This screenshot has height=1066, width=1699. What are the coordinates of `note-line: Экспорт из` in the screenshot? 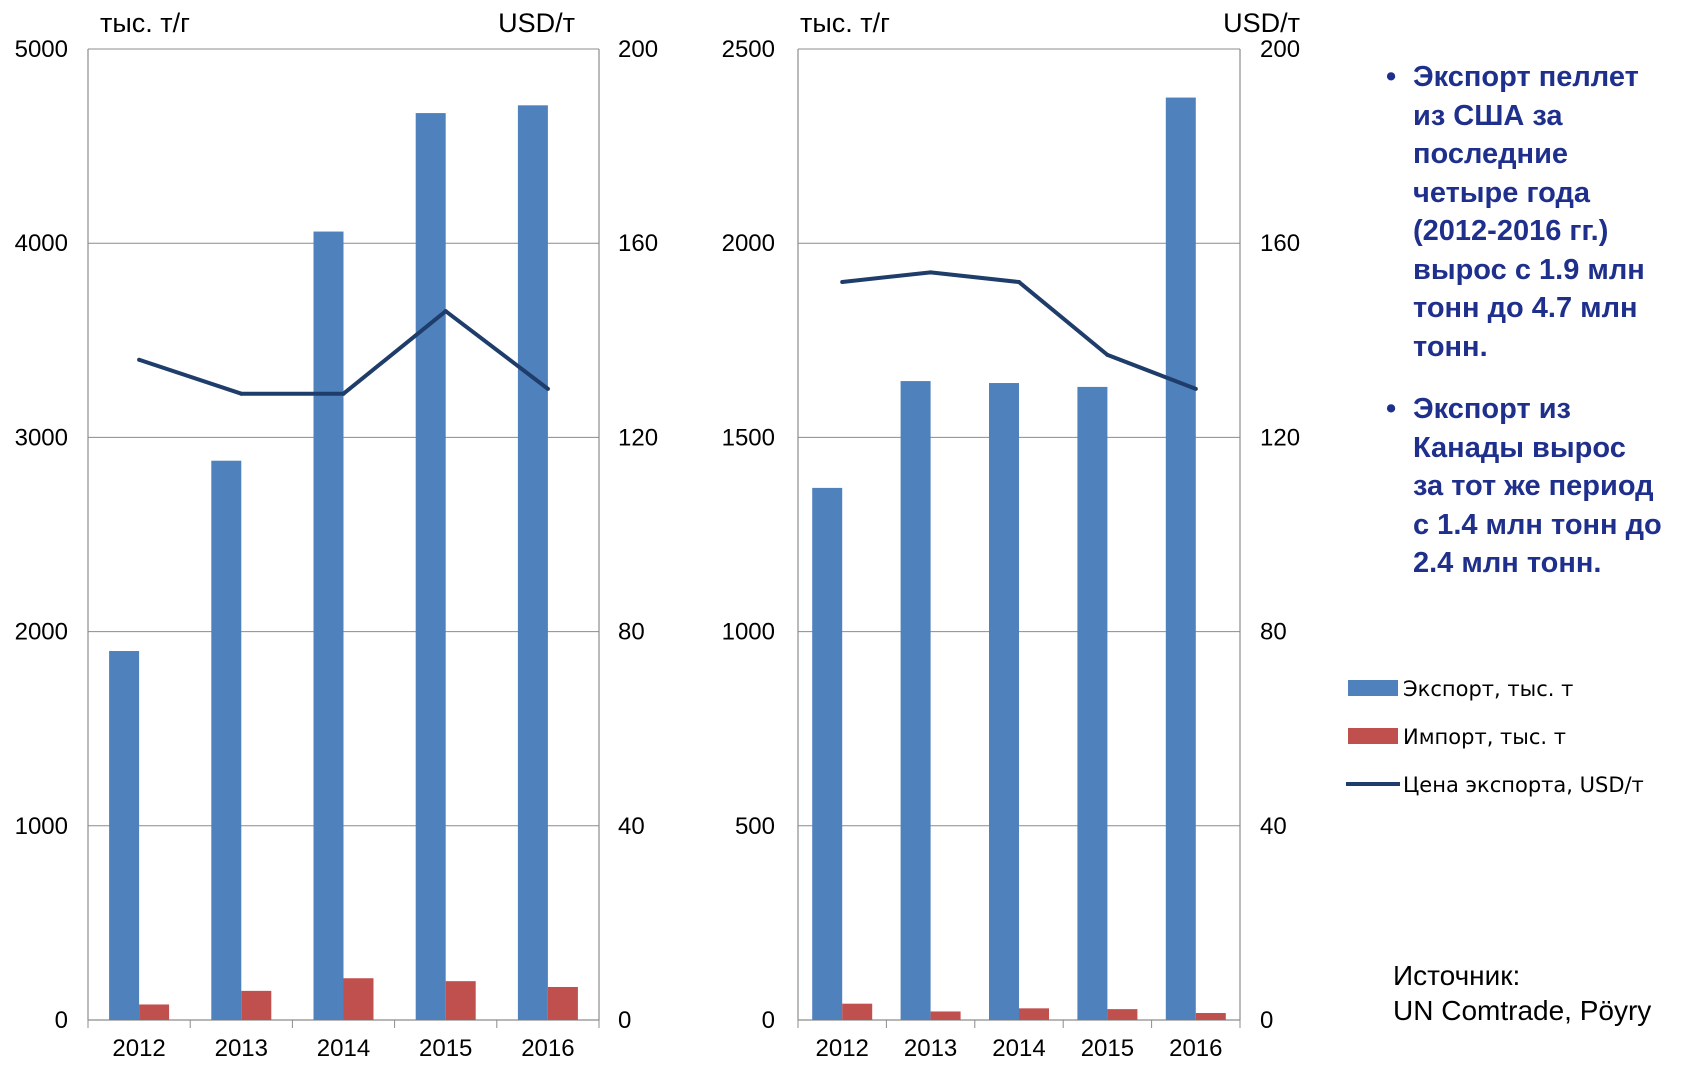 It's located at (1492, 409).